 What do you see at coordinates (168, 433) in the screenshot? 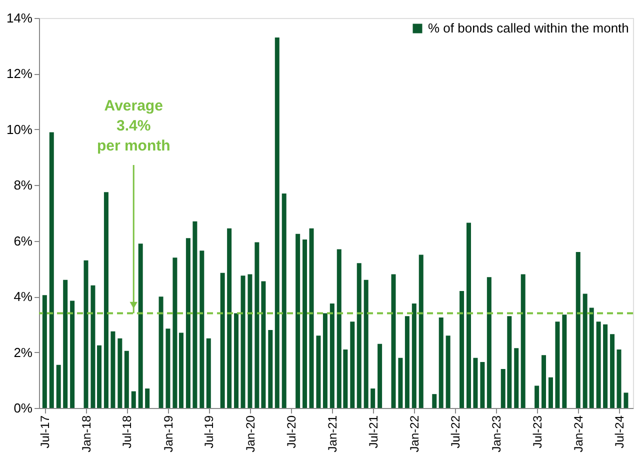
I see `x-tick-label: Jan-19` at bounding box center [168, 433].